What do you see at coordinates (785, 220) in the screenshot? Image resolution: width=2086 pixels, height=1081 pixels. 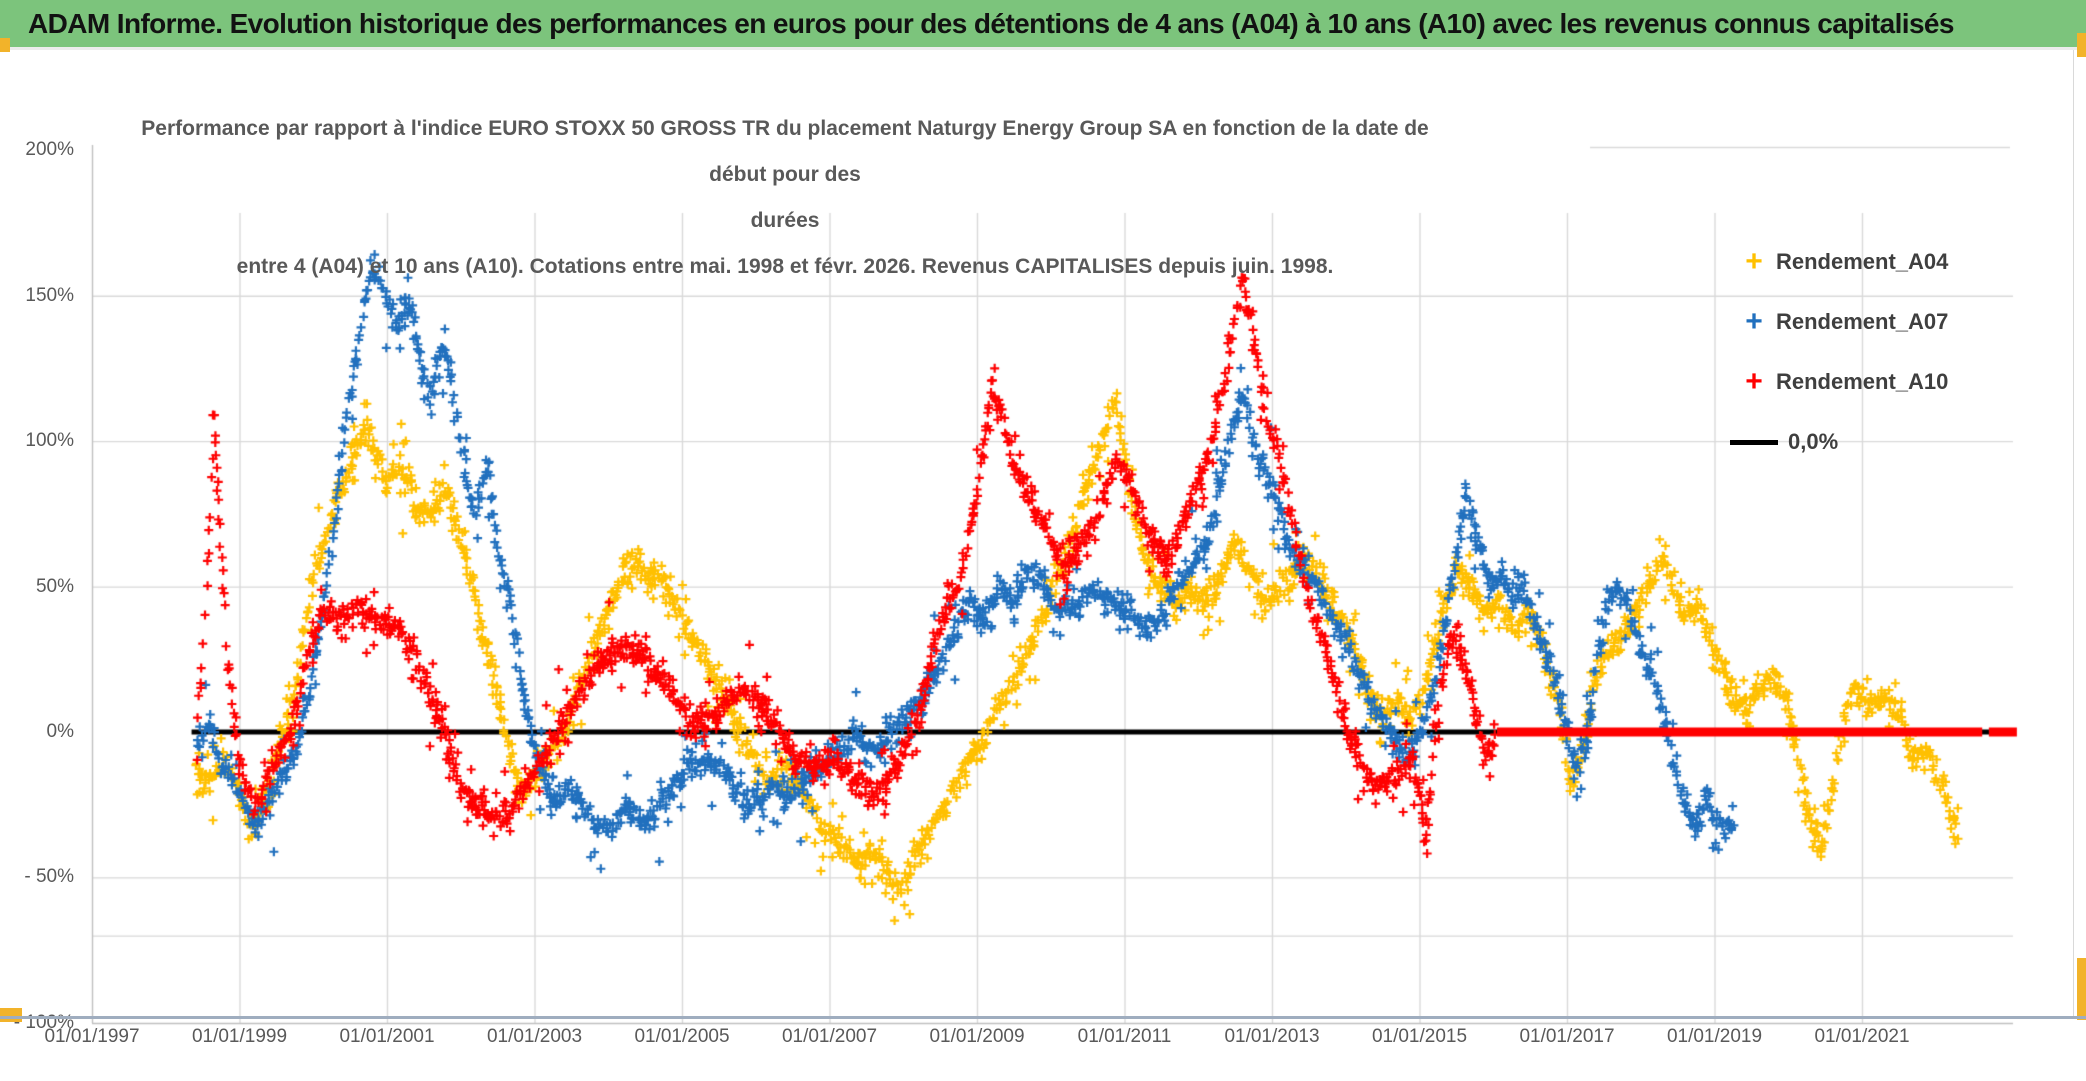 I see `chart-title-line-2: durées` at bounding box center [785, 220].